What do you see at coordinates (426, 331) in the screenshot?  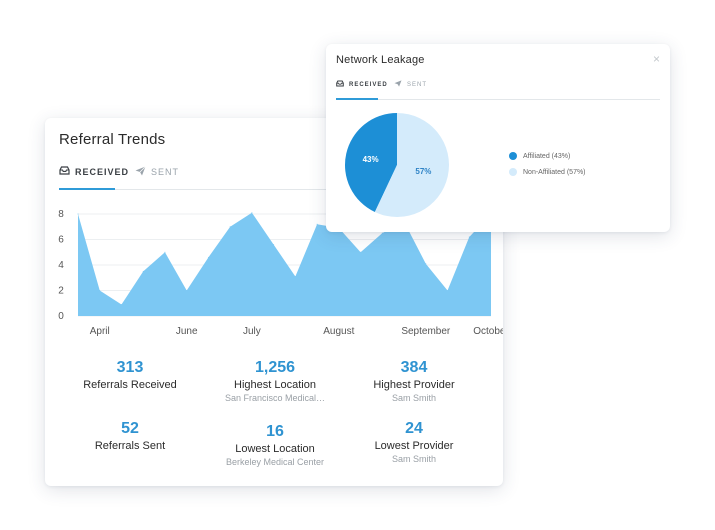 I see `x-tick-label: September` at bounding box center [426, 331].